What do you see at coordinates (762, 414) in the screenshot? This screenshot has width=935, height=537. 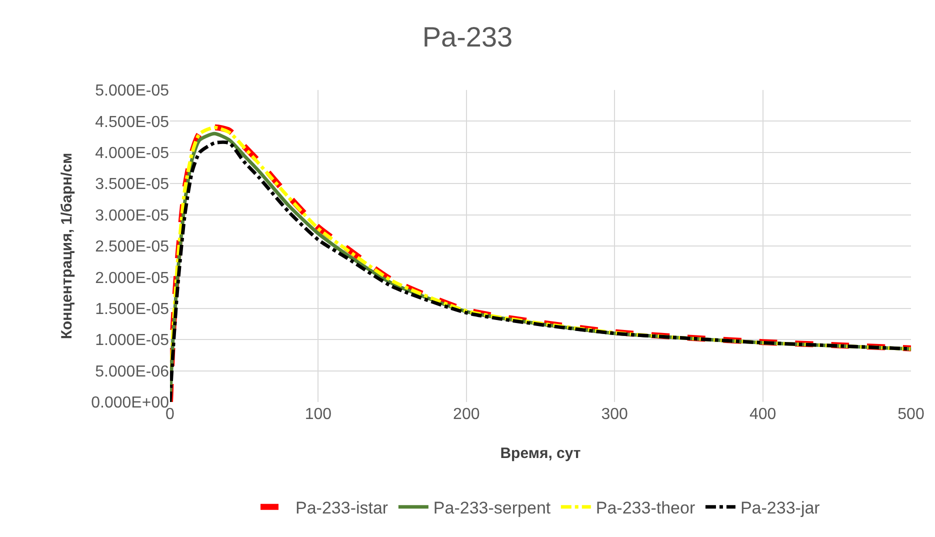 I see `x-tick-label: 400` at bounding box center [762, 414].